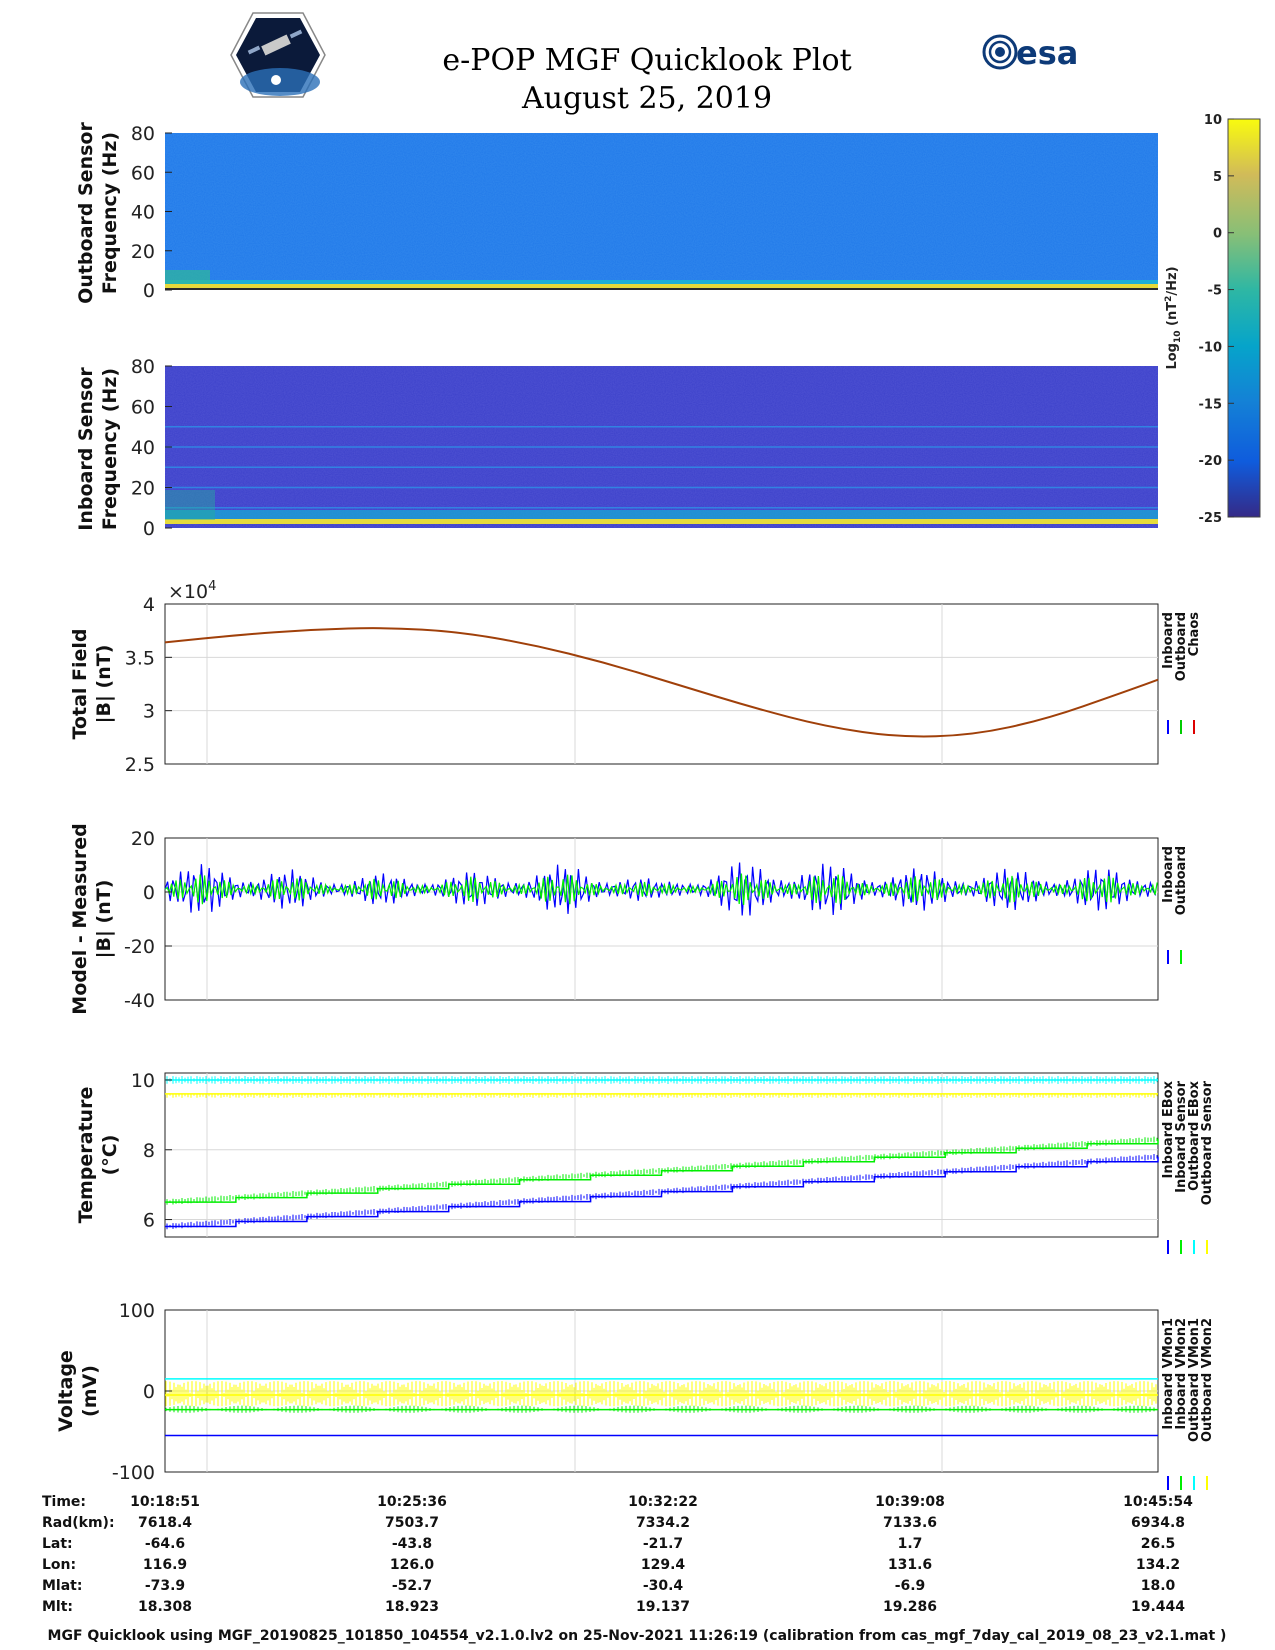 This screenshot has width=1275, height=1650. Describe the element at coordinates (1168, 1374) in the screenshot. I see `legend-label: Inboard VMon1` at that location.